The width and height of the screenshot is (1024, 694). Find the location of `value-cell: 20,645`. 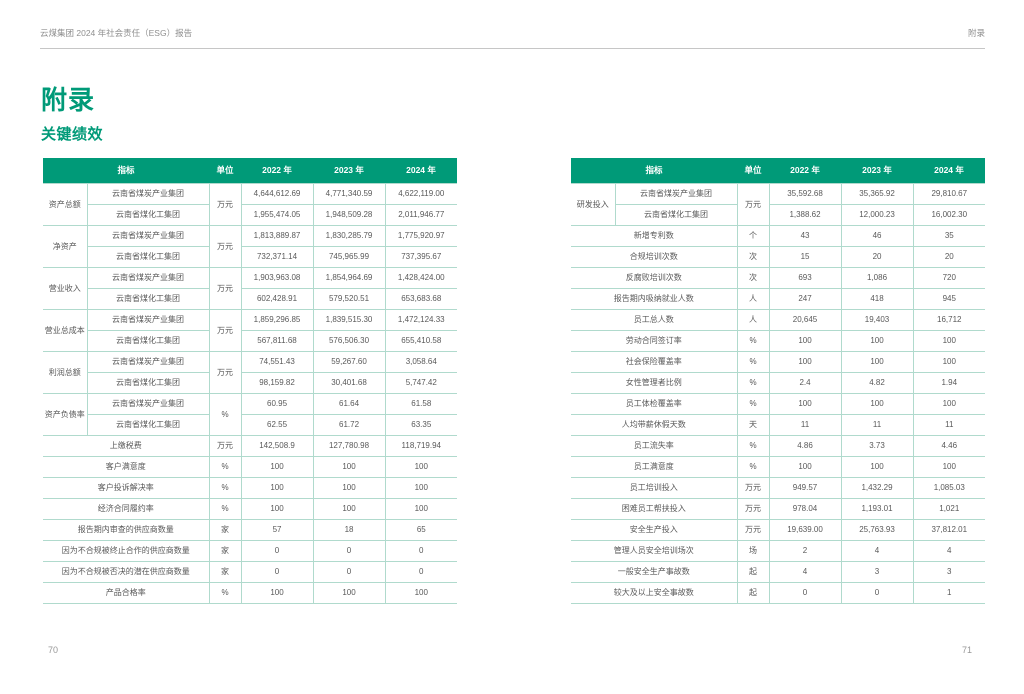

value-cell: 20,645 is located at coordinates (805, 319).